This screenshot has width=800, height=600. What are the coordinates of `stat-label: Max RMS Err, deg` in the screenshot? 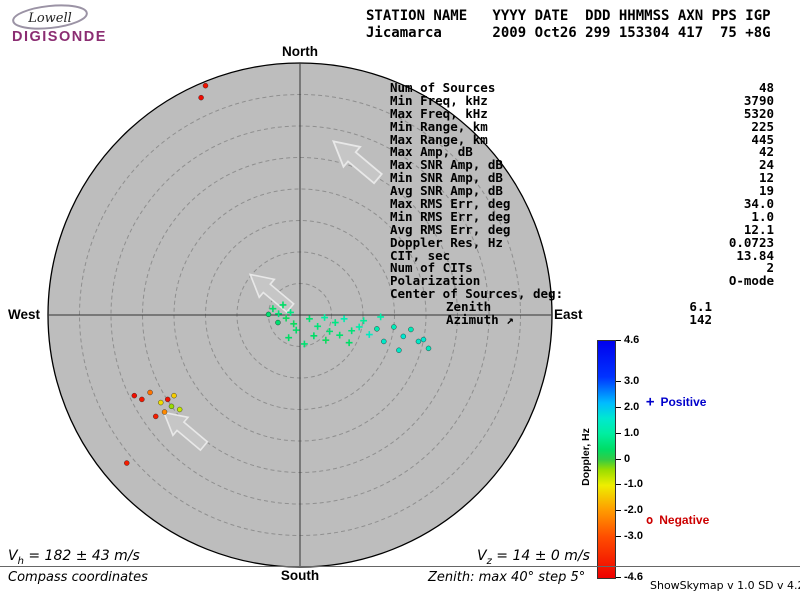 It's located at (450, 204).